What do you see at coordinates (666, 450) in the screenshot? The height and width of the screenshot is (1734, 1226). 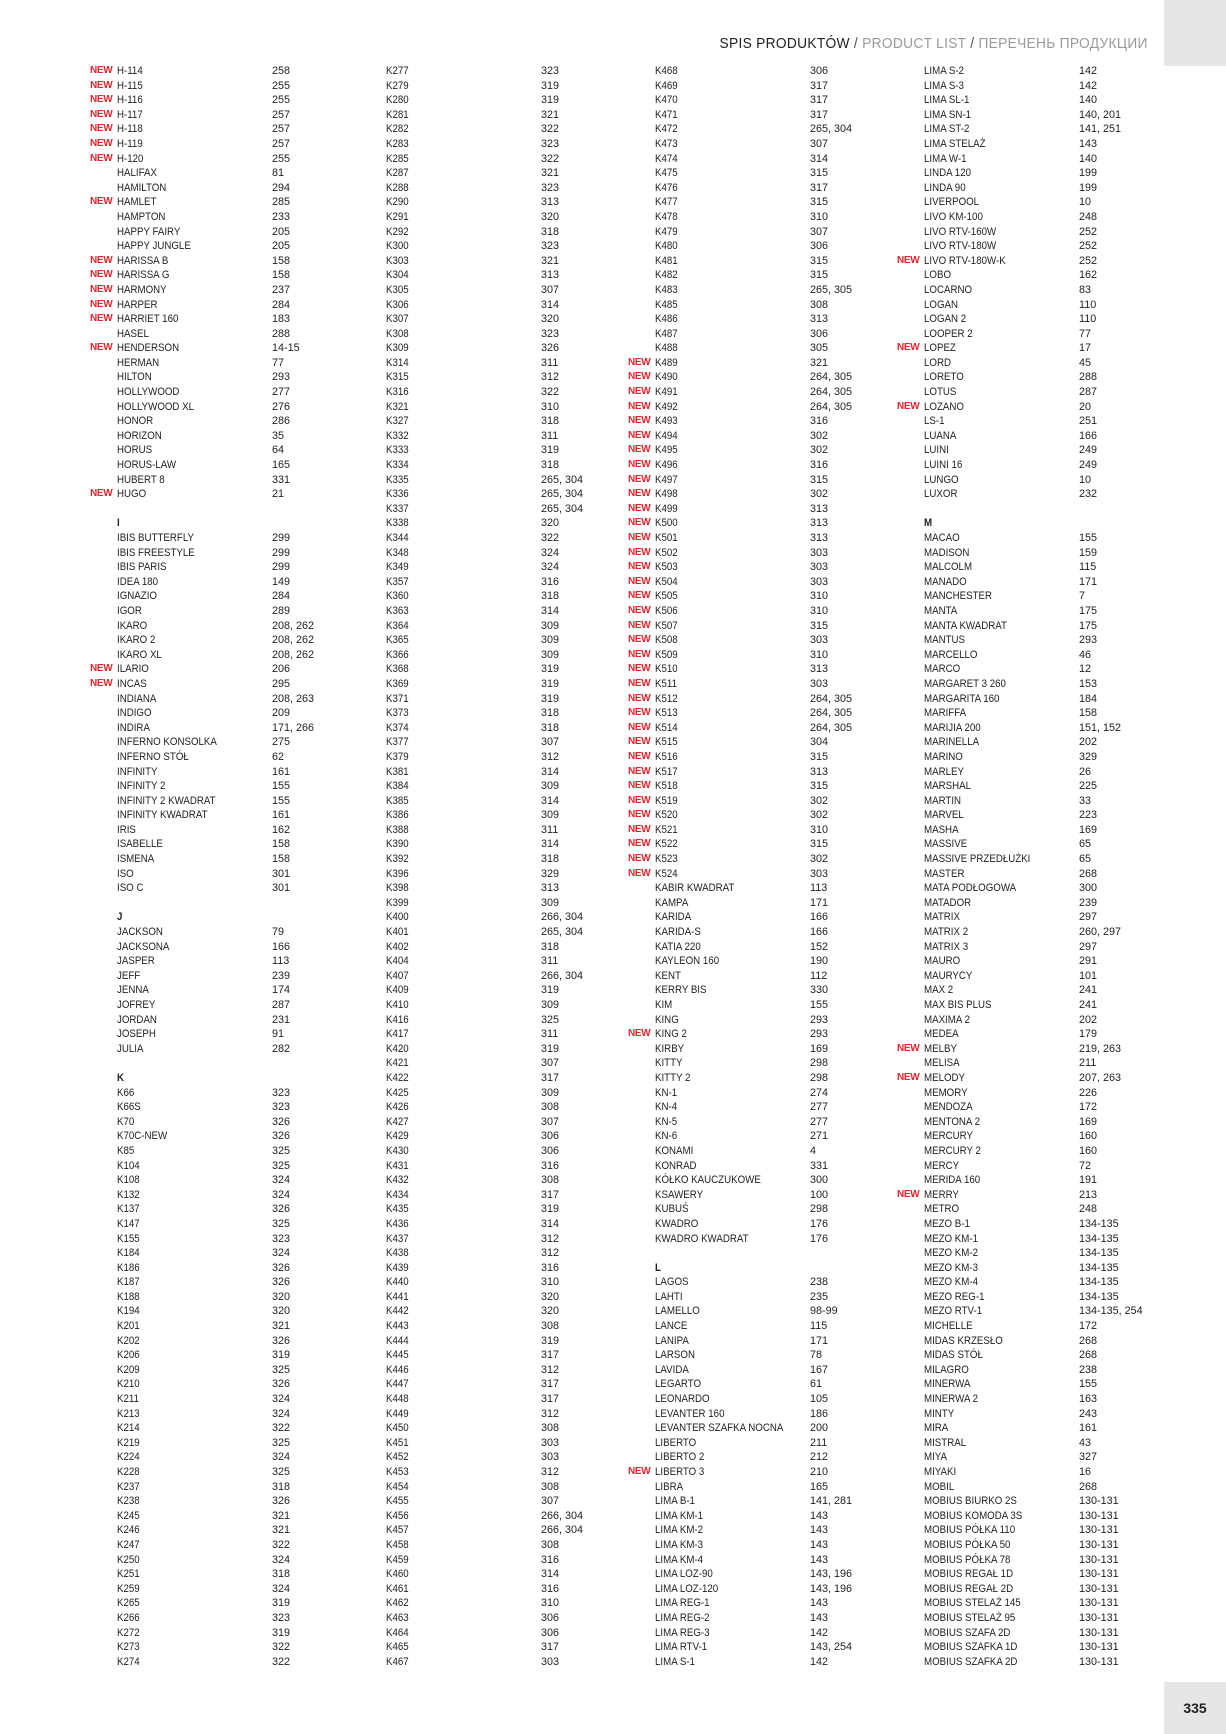 I see `product-name: K495` at bounding box center [666, 450].